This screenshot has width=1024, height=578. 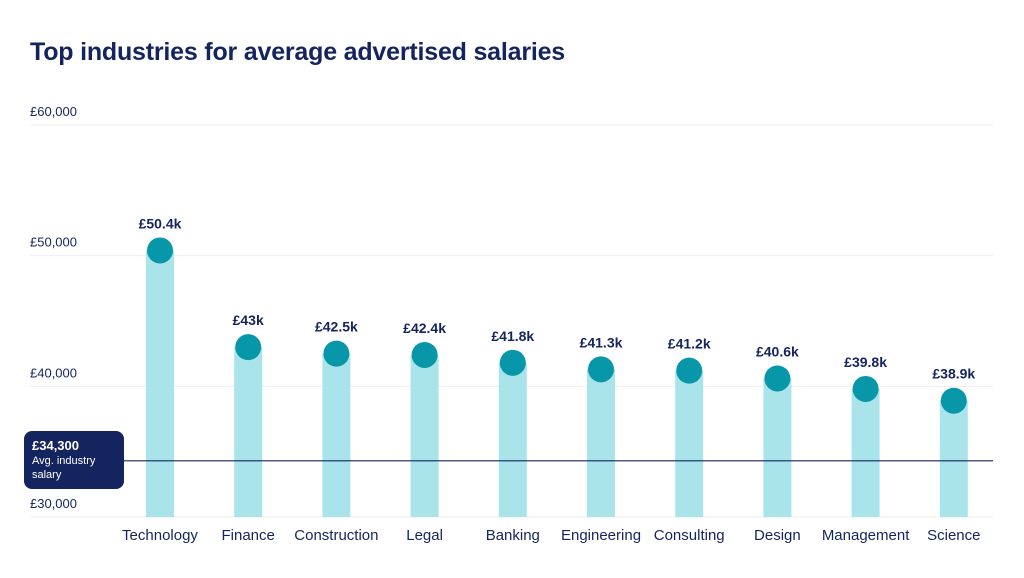 What do you see at coordinates (248, 347) in the screenshot?
I see `bar-marker-finance` at bounding box center [248, 347].